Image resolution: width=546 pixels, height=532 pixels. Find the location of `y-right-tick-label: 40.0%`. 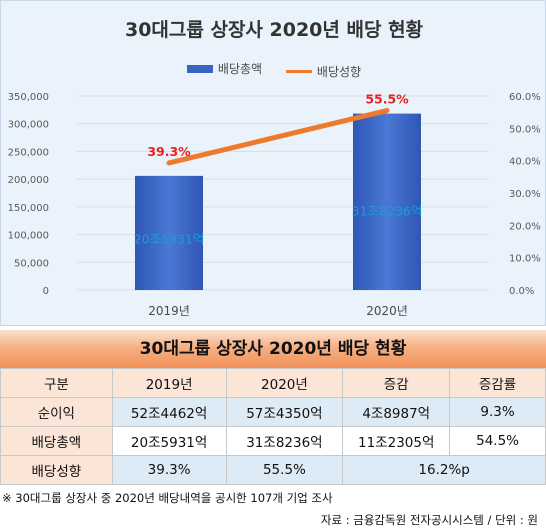

y-right-tick-label: 40.0% is located at coordinates (525, 162).